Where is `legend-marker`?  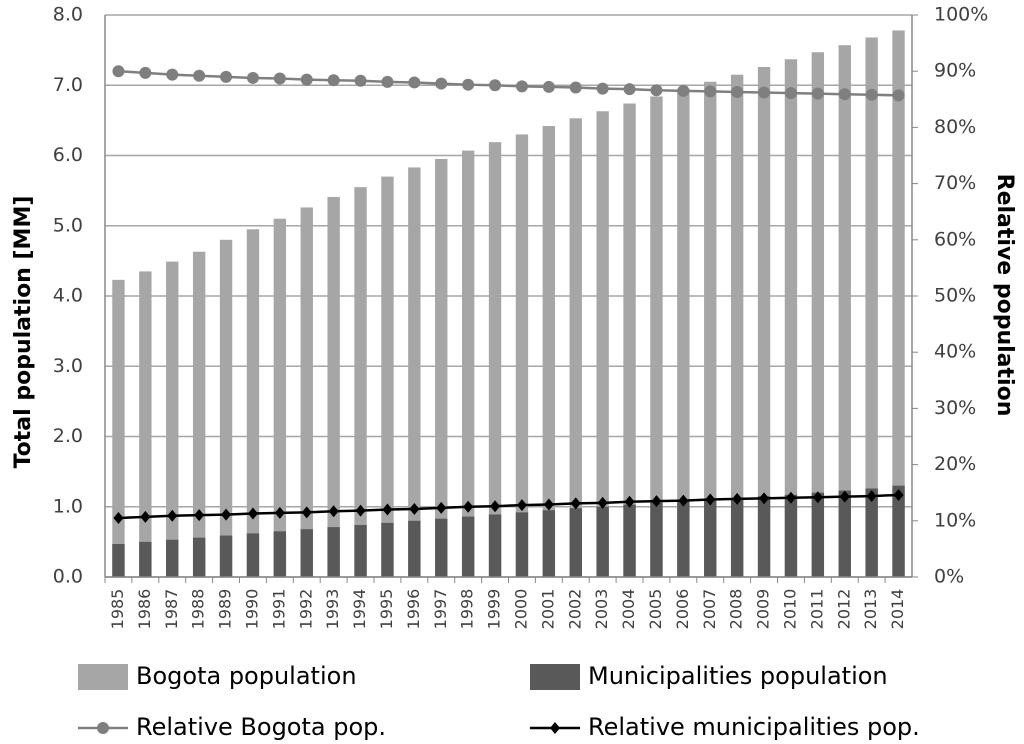 legend-marker is located at coordinates (555, 728).